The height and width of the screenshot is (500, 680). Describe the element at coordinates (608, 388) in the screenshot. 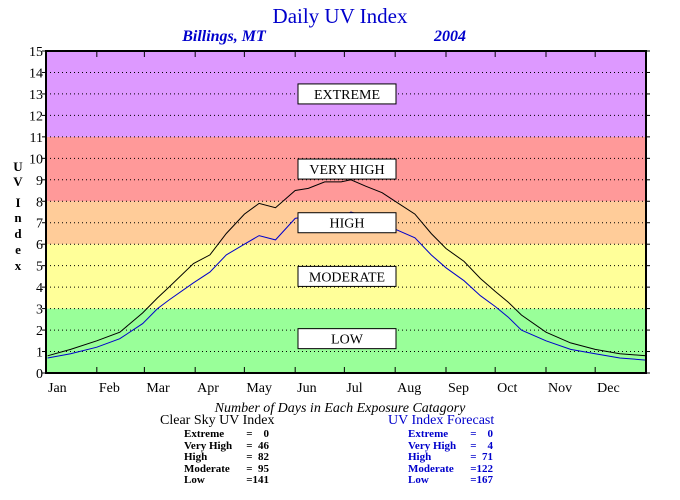

I see `x-tick-label: Dec` at that location.